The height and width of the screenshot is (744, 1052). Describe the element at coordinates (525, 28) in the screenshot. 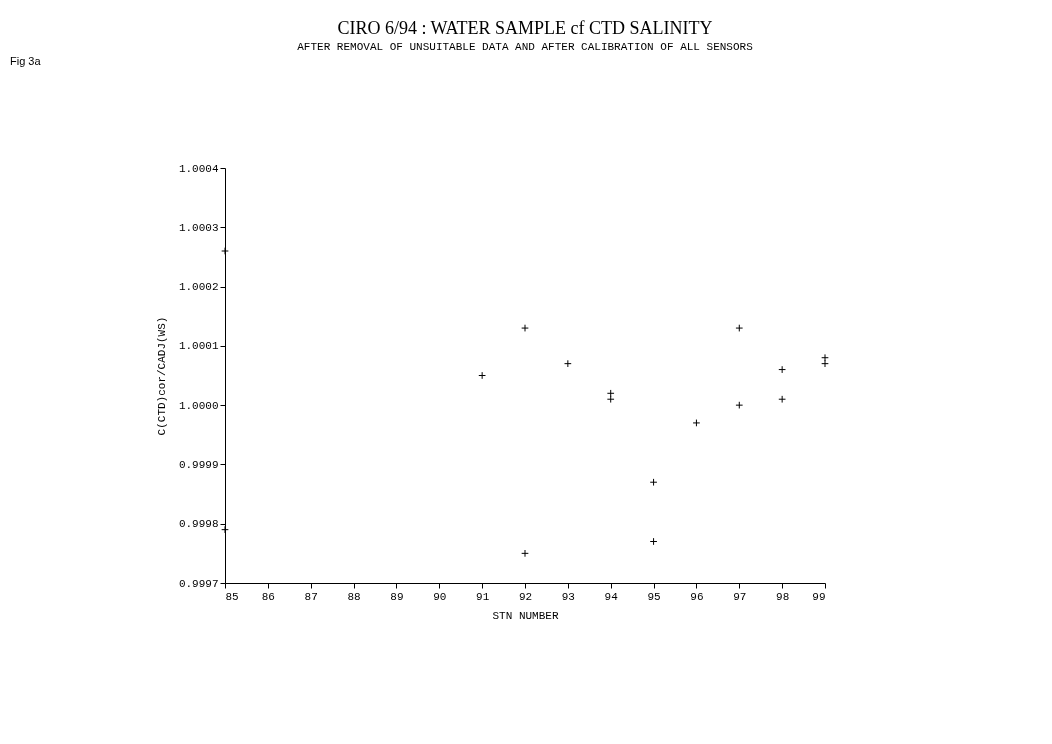

I see `chart-title: CIRO 6/94 : WATER SAMPLE cf CTD SALINITY` at that location.